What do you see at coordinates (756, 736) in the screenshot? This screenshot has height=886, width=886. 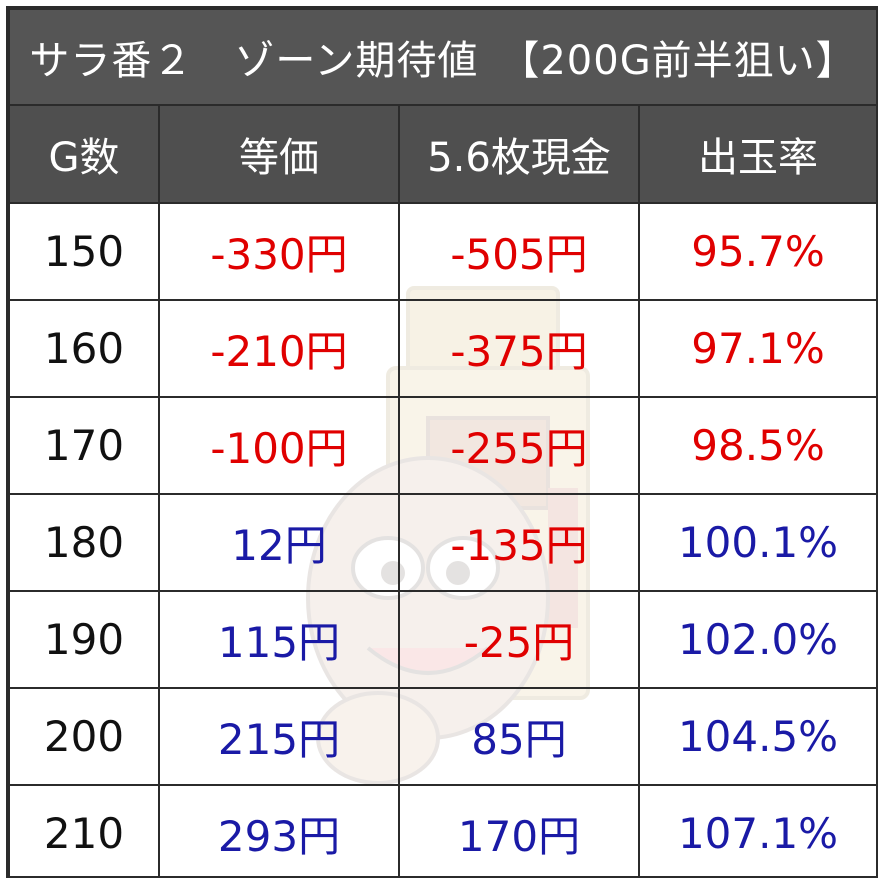 I see `cell-payout-rate: 104.5%` at bounding box center [756, 736].